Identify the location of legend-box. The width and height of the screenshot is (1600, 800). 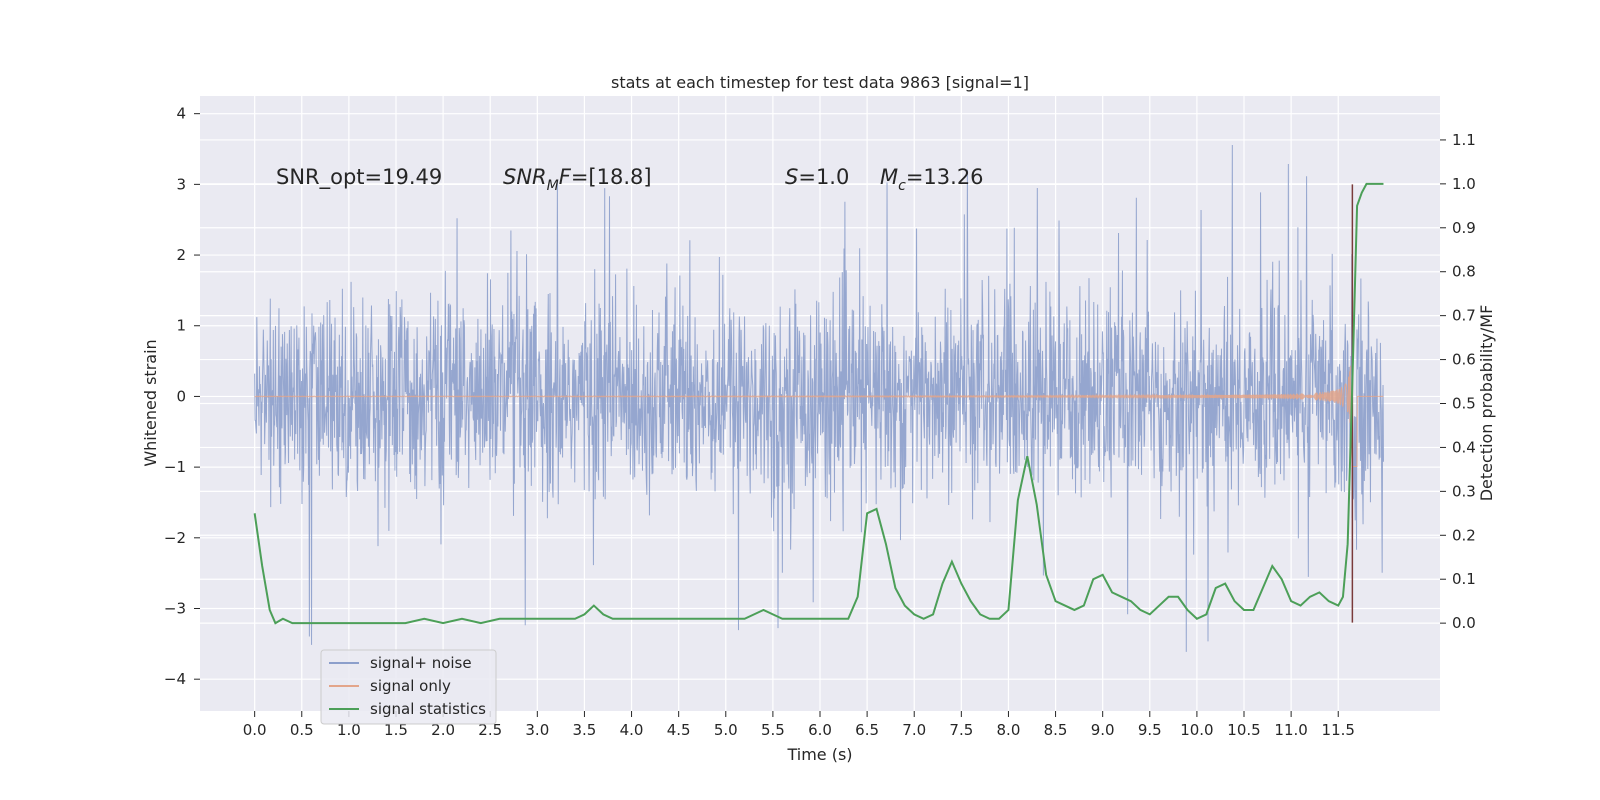
(408, 687).